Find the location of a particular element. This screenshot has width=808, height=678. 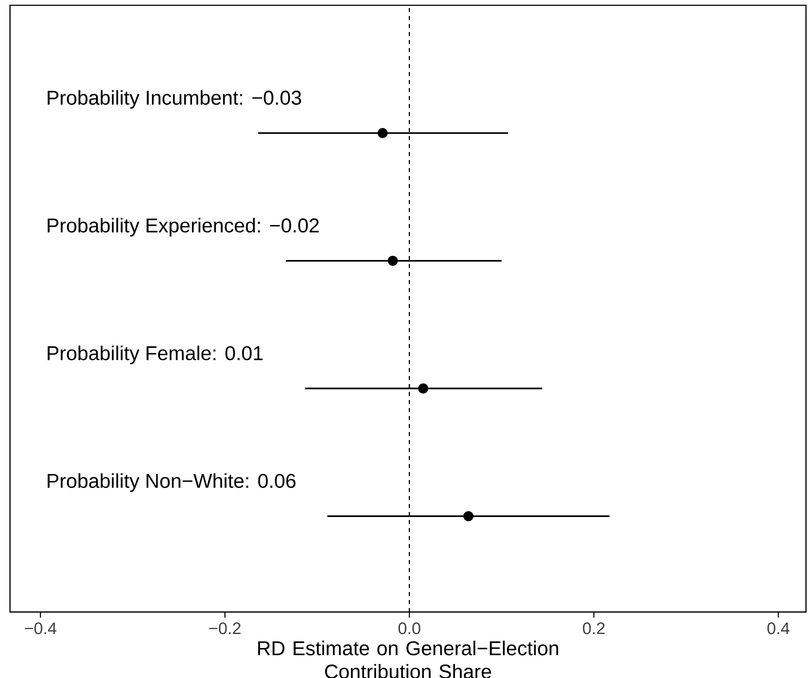

x-tick-label: 0.4 is located at coordinates (778, 628).